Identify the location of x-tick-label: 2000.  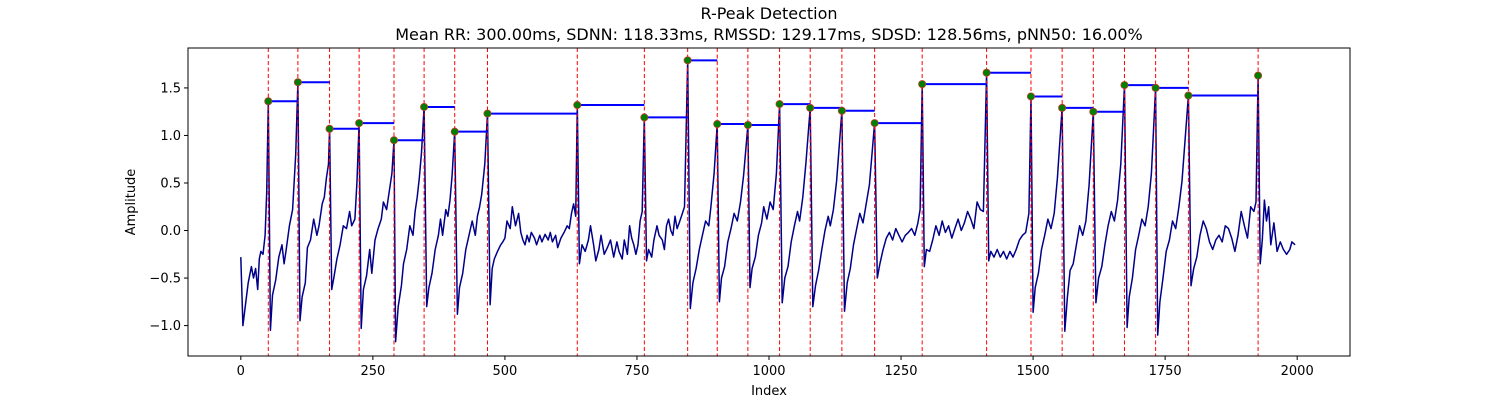
(1297, 371).